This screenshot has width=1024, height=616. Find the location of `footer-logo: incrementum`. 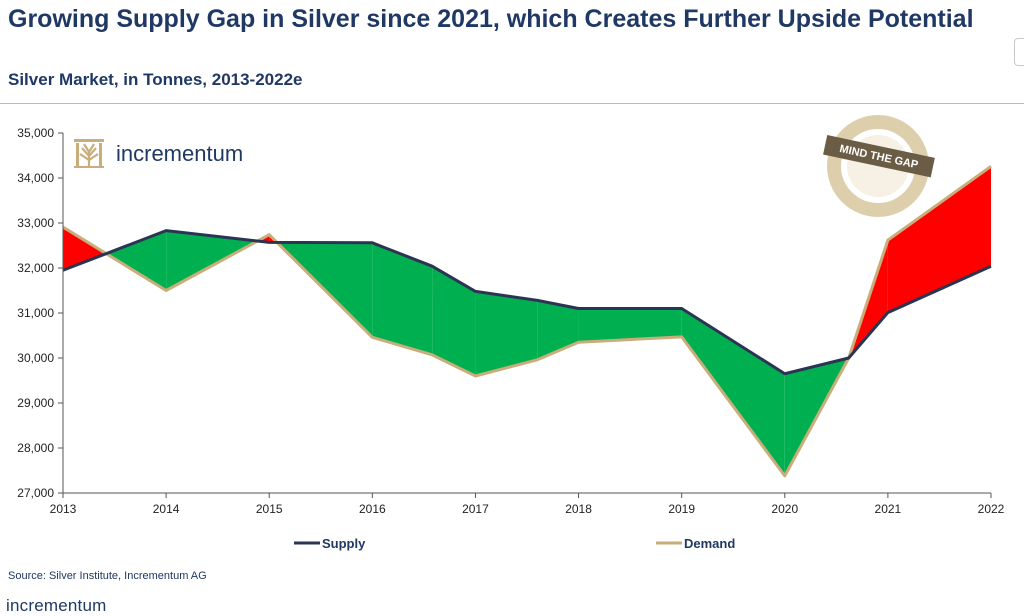

footer-logo: incrementum is located at coordinates (56, 605).